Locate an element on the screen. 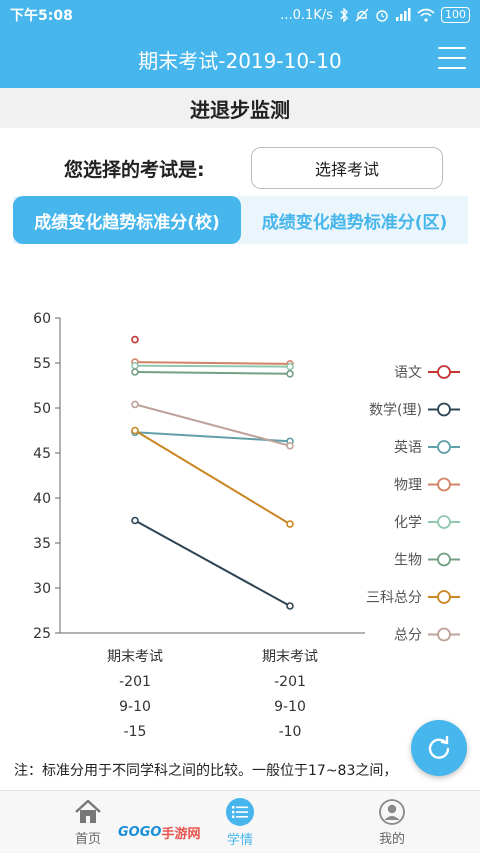 This screenshot has width=480, height=853. nav-mine-label: 我的 is located at coordinates (391, 839).